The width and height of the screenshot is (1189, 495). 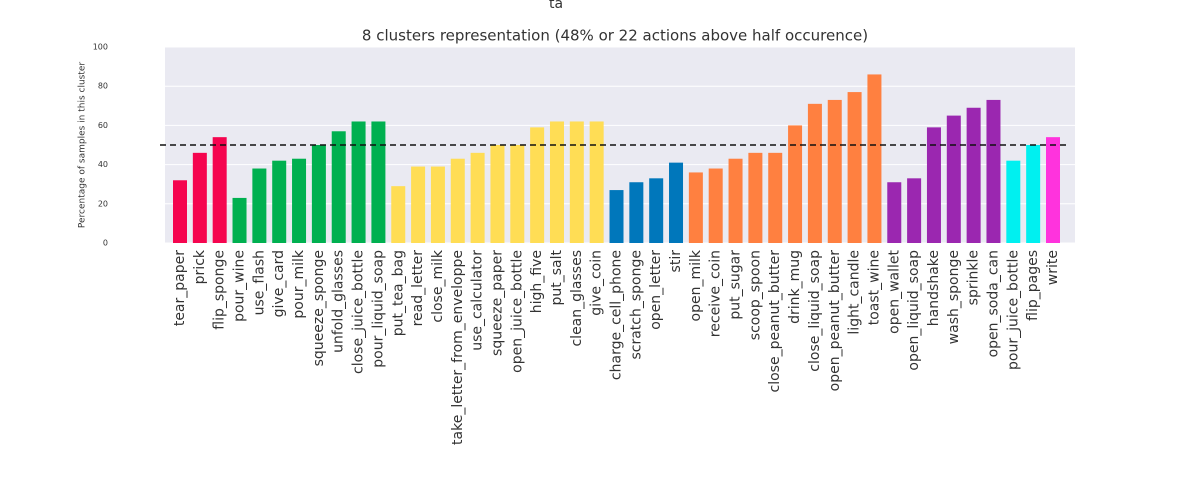 What do you see at coordinates (736, 285) in the screenshot?
I see `x-tick-label: put_sugar` at bounding box center [736, 285].